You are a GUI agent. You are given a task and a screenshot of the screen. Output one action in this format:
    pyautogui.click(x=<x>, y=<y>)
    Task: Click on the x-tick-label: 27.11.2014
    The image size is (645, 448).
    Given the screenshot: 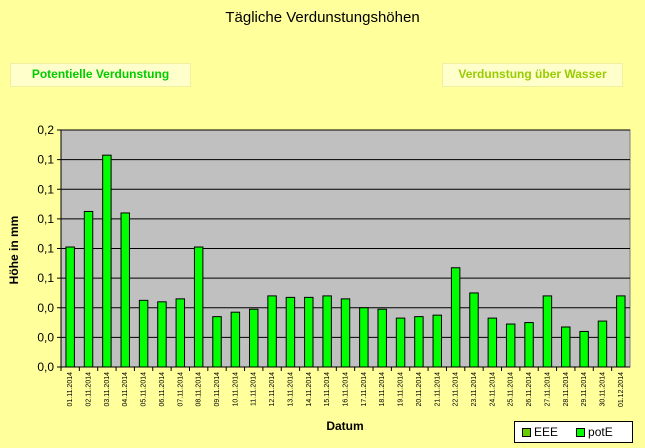 What is the action you would take?
    pyautogui.click(x=547, y=389)
    